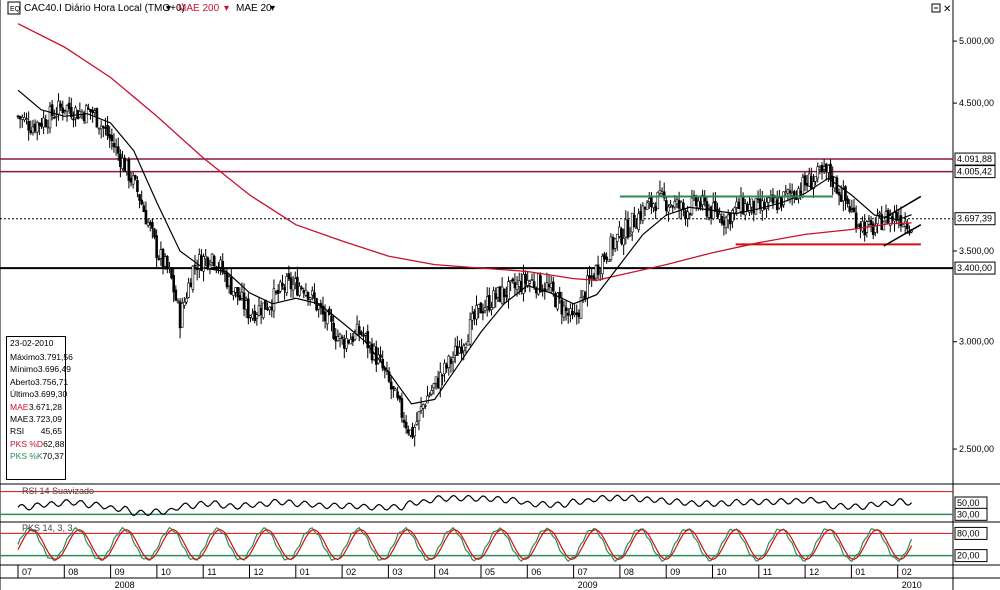 This screenshot has height=590, width=1000. I want to click on chart-type-icon, so click(14, 8).